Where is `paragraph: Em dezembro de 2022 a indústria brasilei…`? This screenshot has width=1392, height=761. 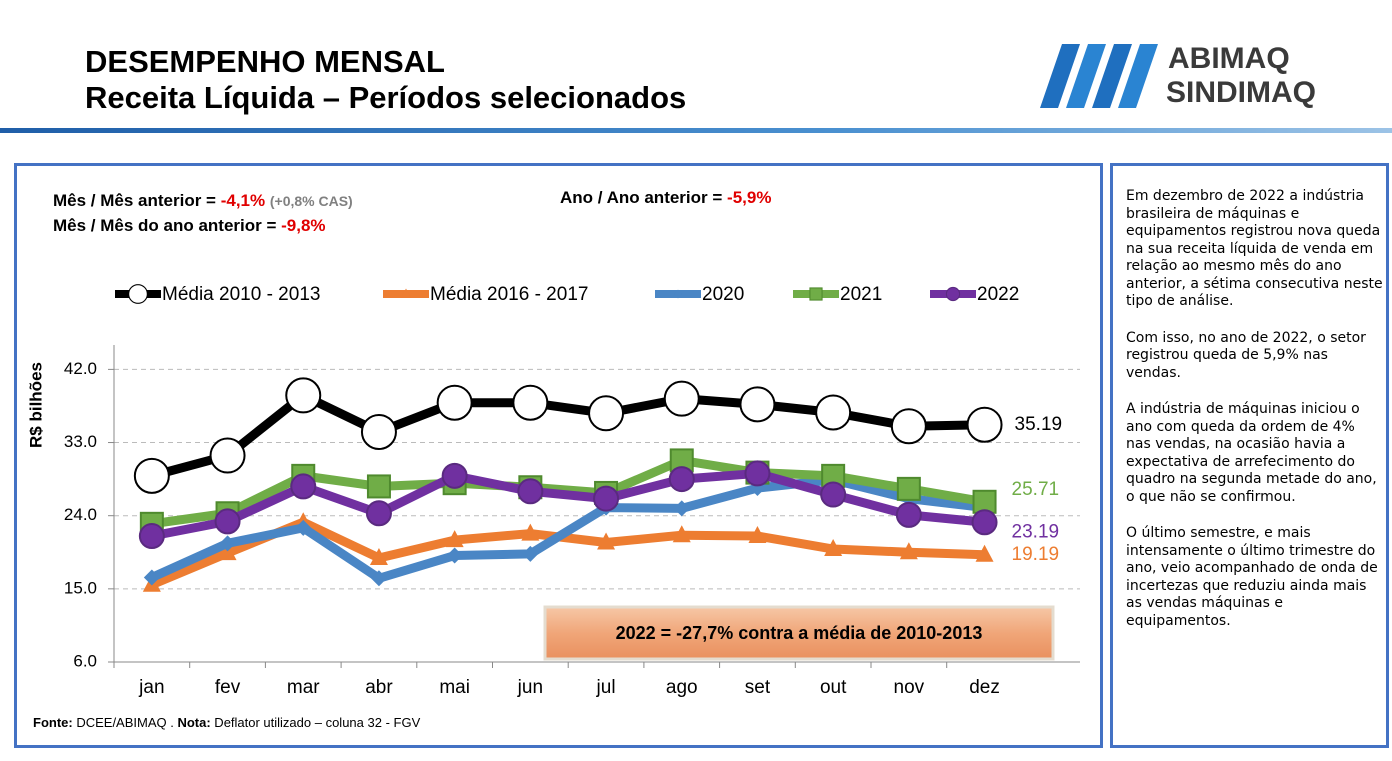
paragraph: Em dezembro de 2022 a indústria brasilei… is located at coordinates (1254, 248).